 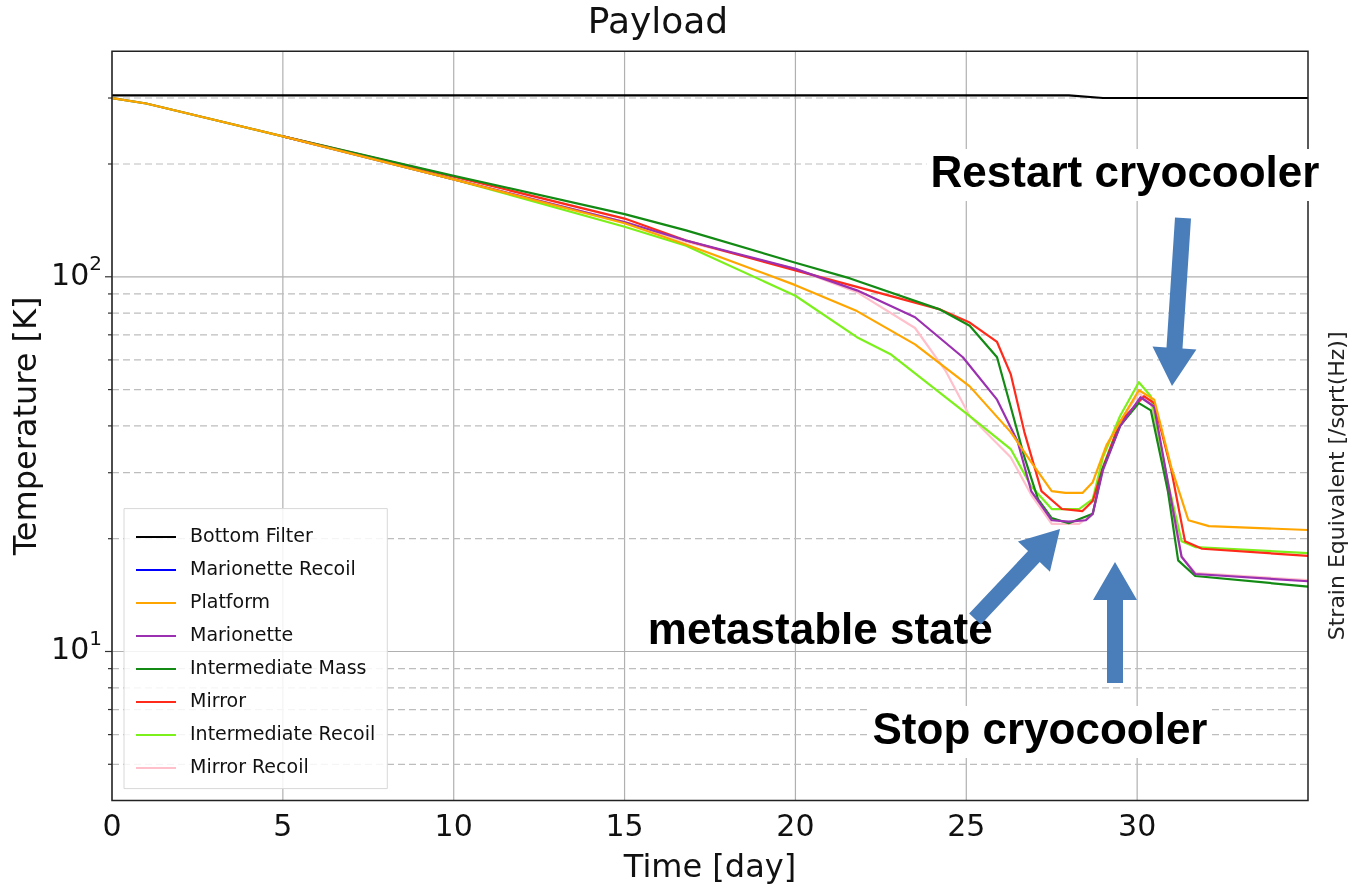 I want to click on legend-label: Mirror Recoil, so click(x=249, y=766).